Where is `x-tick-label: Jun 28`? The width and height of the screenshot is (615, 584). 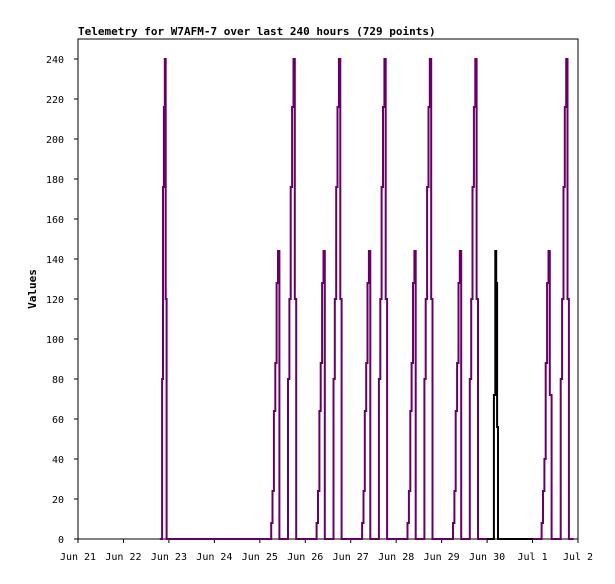 x-tick-label: Jun 28 is located at coordinates (396, 557).